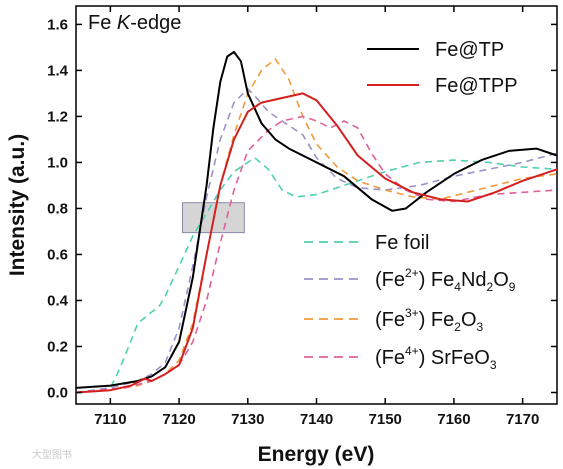 The height and width of the screenshot is (469, 563). Describe the element at coordinates (57, 162) in the screenshot. I see `y-tick-label: 1.0` at that location.